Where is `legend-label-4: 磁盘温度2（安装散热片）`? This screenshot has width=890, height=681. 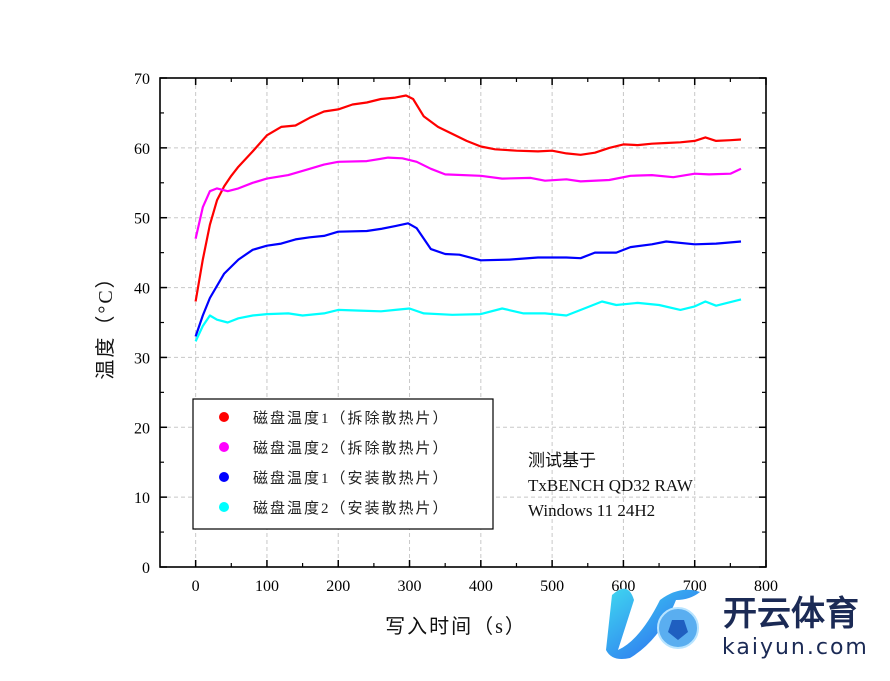 legend-label-4: 磁盘温度2（安装散热片） is located at coordinates (351, 508).